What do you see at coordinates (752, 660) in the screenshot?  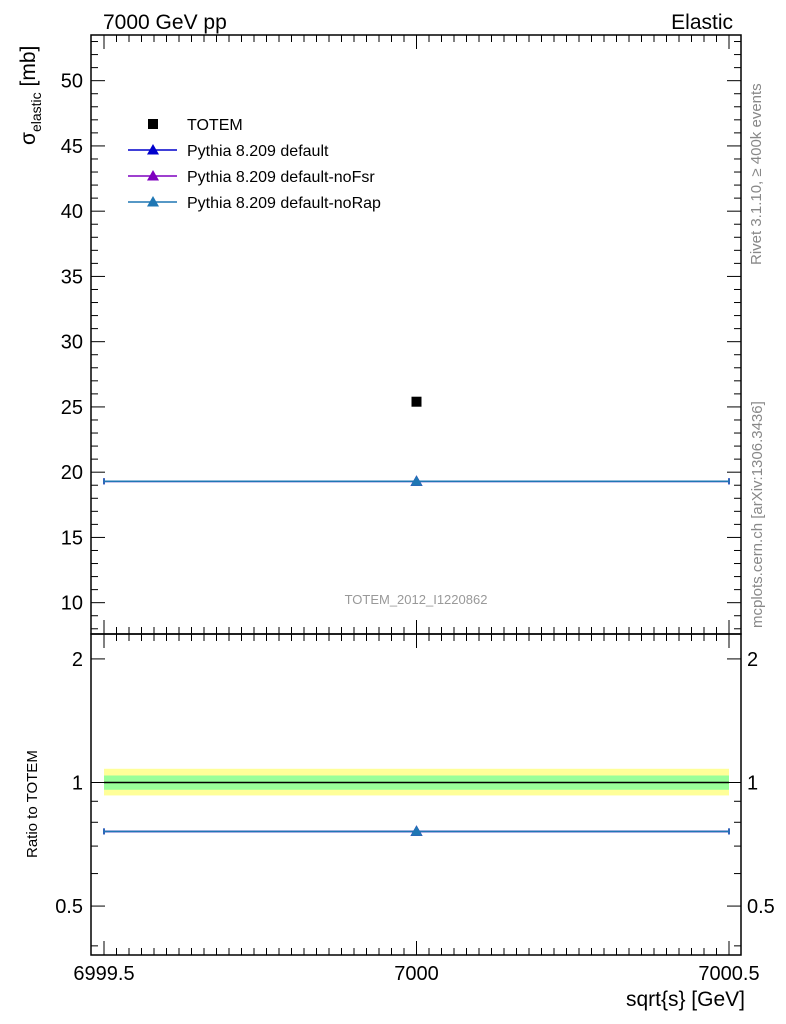 I see `ratio-y-tick-label-right: 2` at bounding box center [752, 660].